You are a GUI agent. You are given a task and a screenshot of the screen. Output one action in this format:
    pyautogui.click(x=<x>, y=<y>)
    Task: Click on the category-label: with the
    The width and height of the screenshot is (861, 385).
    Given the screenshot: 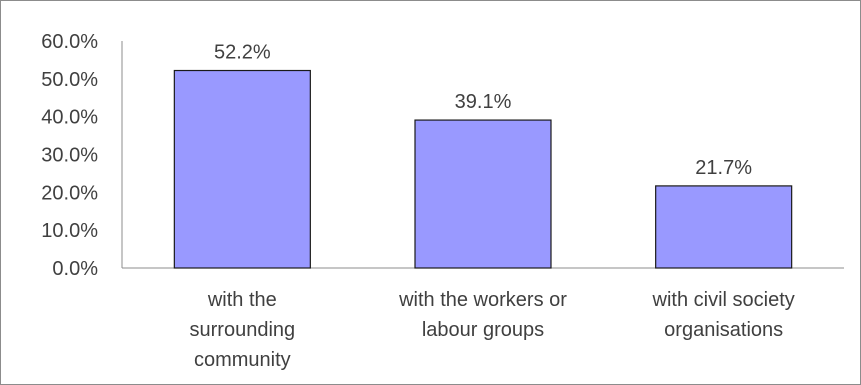 What is the action you would take?
    pyautogui.click(x=242, y=300)
    